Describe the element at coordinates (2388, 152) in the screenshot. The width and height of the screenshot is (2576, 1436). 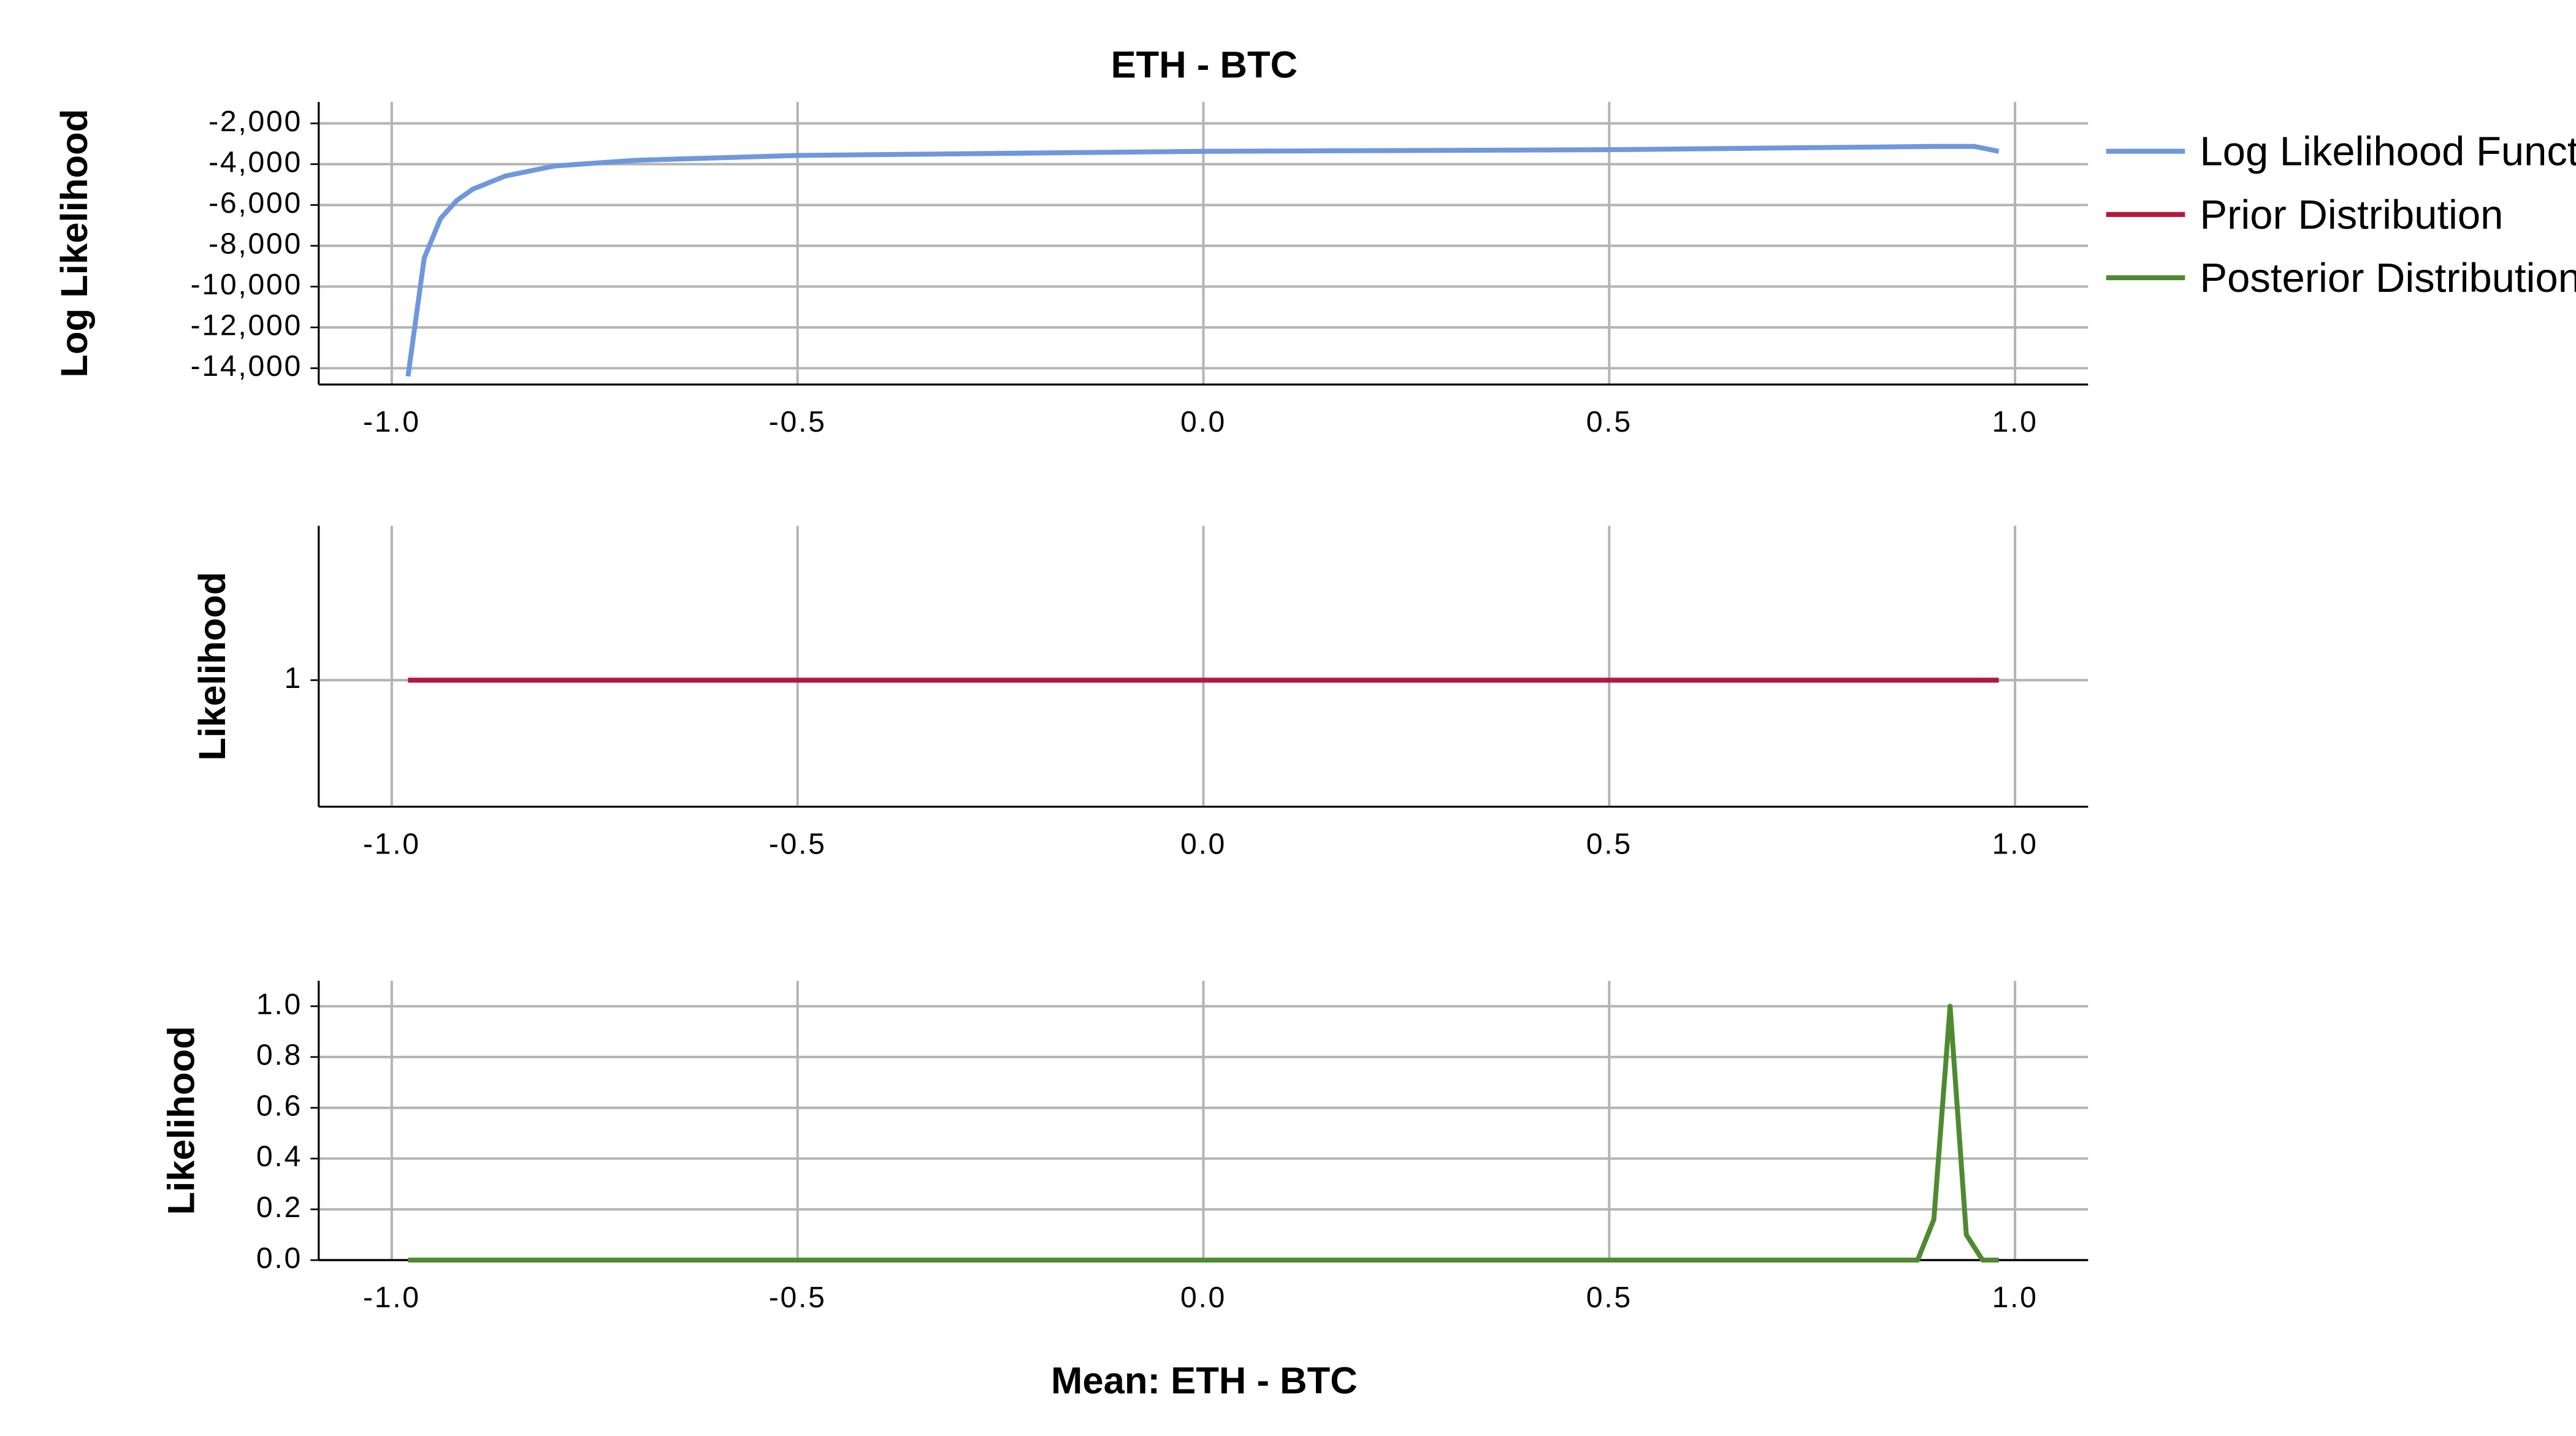
I see `legend-label: Log Likelihood Function` at that location.